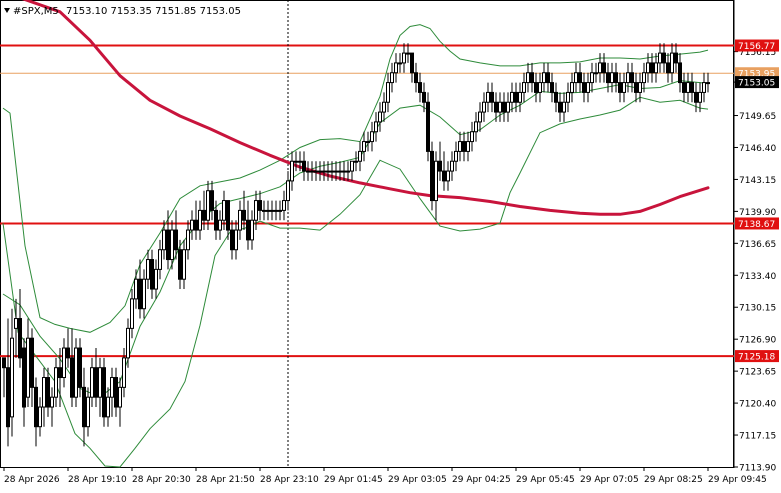 Image resolution: width=781 pixels, height=493 pixels. Describe the element at coordinates (7, 10) in the screenshot. I see `chart-header-arrow-icon` at that location.